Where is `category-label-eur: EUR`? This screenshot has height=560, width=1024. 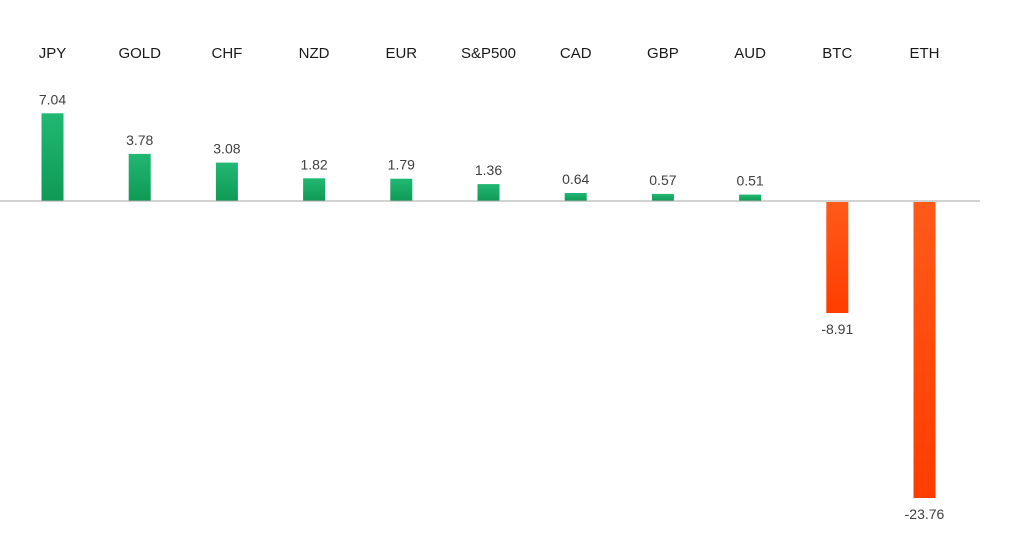
category-label-eur: EUR is located at coordinates (401, 53).